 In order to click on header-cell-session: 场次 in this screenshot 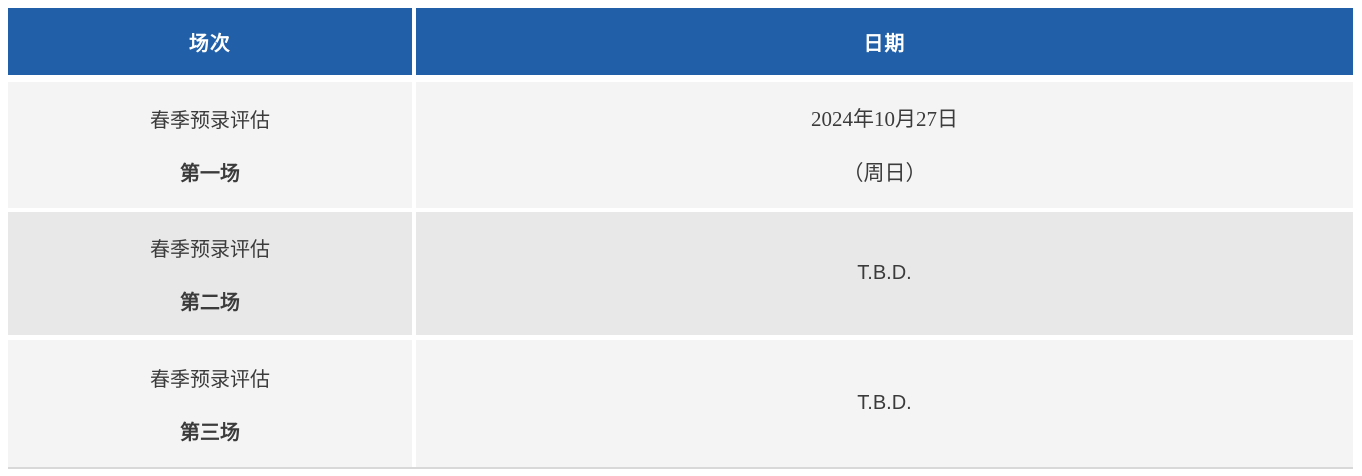, I will do `click(210, 41)`.